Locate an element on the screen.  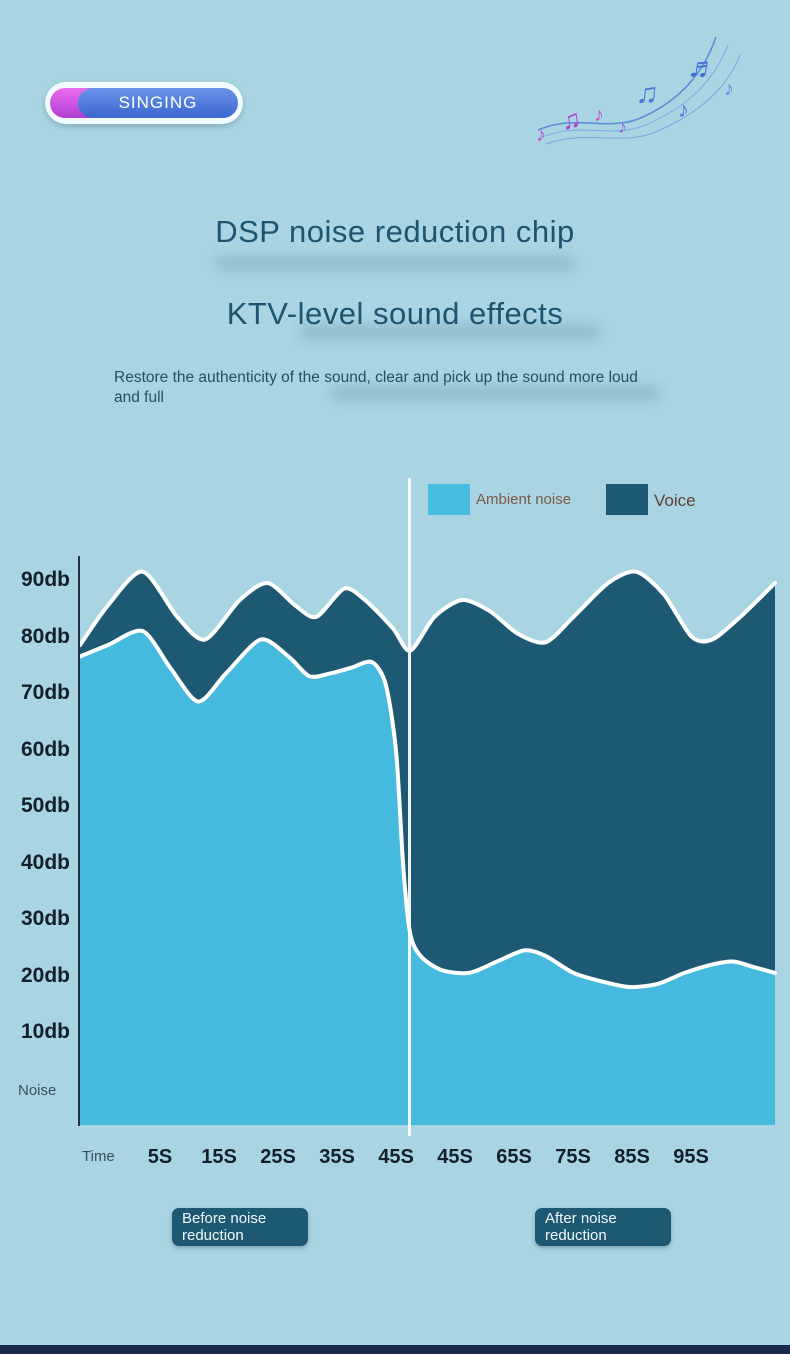
y-axis-tick-label: 30db is located at coordinates (45, 918).